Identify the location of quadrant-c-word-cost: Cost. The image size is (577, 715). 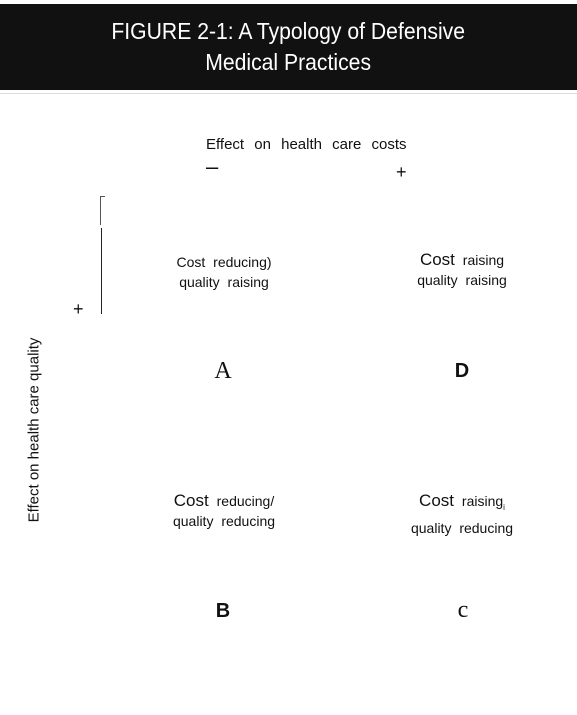
(437, 500).